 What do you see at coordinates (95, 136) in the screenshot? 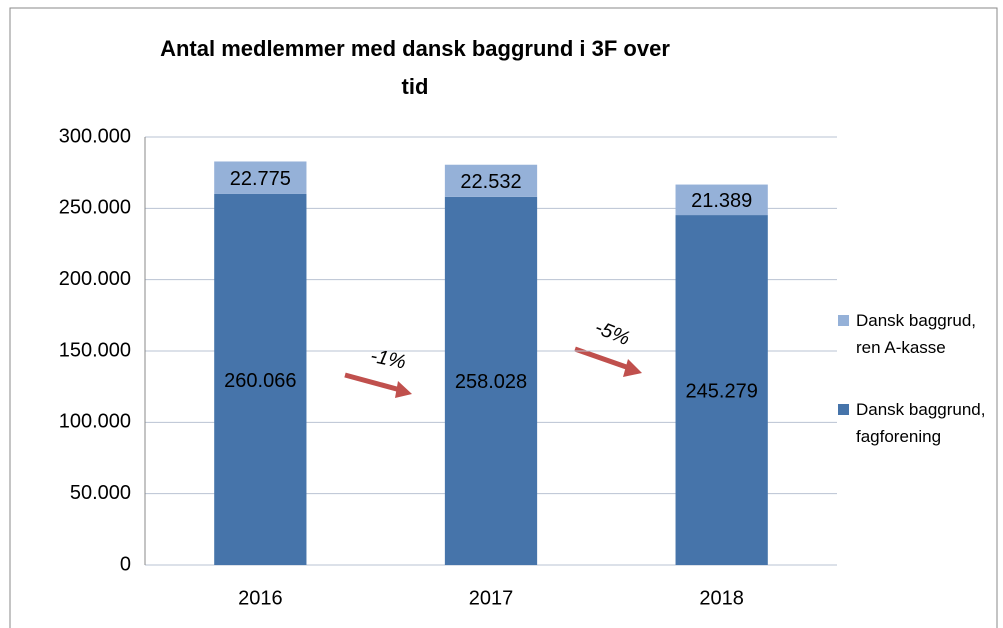
I see `y-tick-label: 300.000` at bounding box center [95, 136].